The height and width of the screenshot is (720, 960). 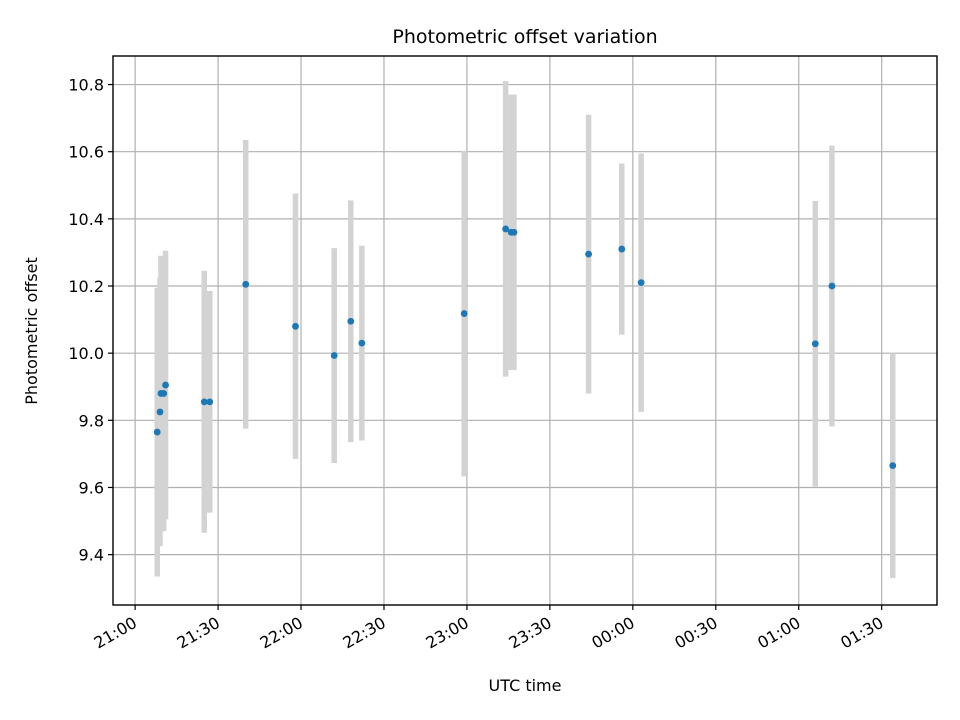 What do you see at coordinates (695, 633) in the screenshot?
I see `x-tick-label-0030: 00:30` at bounding box center [695, 633].